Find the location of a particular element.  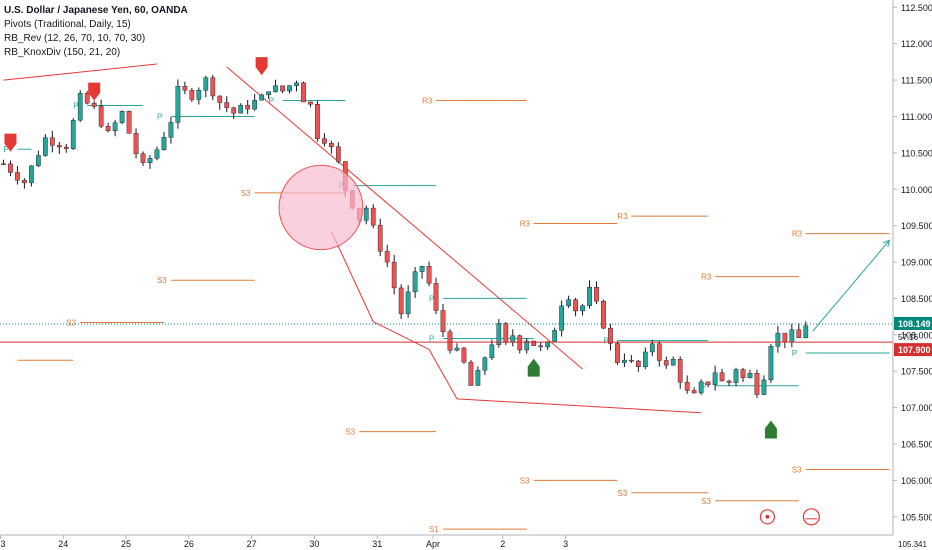

time-tick-label: 26 is located at coordinates (189, 544).